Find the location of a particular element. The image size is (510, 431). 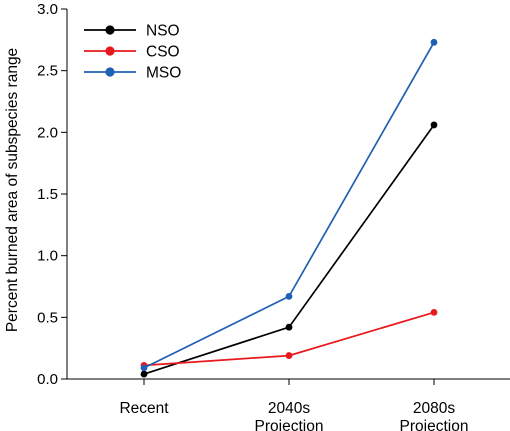

legend: NSO CSO MSO is located at coordinates (132, 52).